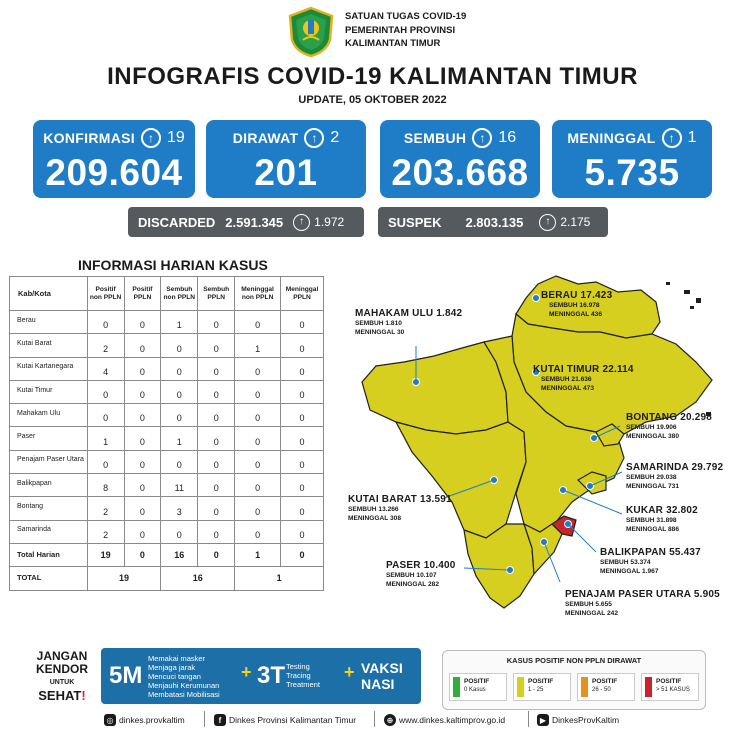 This screenshot has height=736, width=745. What do you see at coordinates (48, 392) in the screenshot?
I see `row-region-name: Kutai Timur` at bounding box center [48, 392].